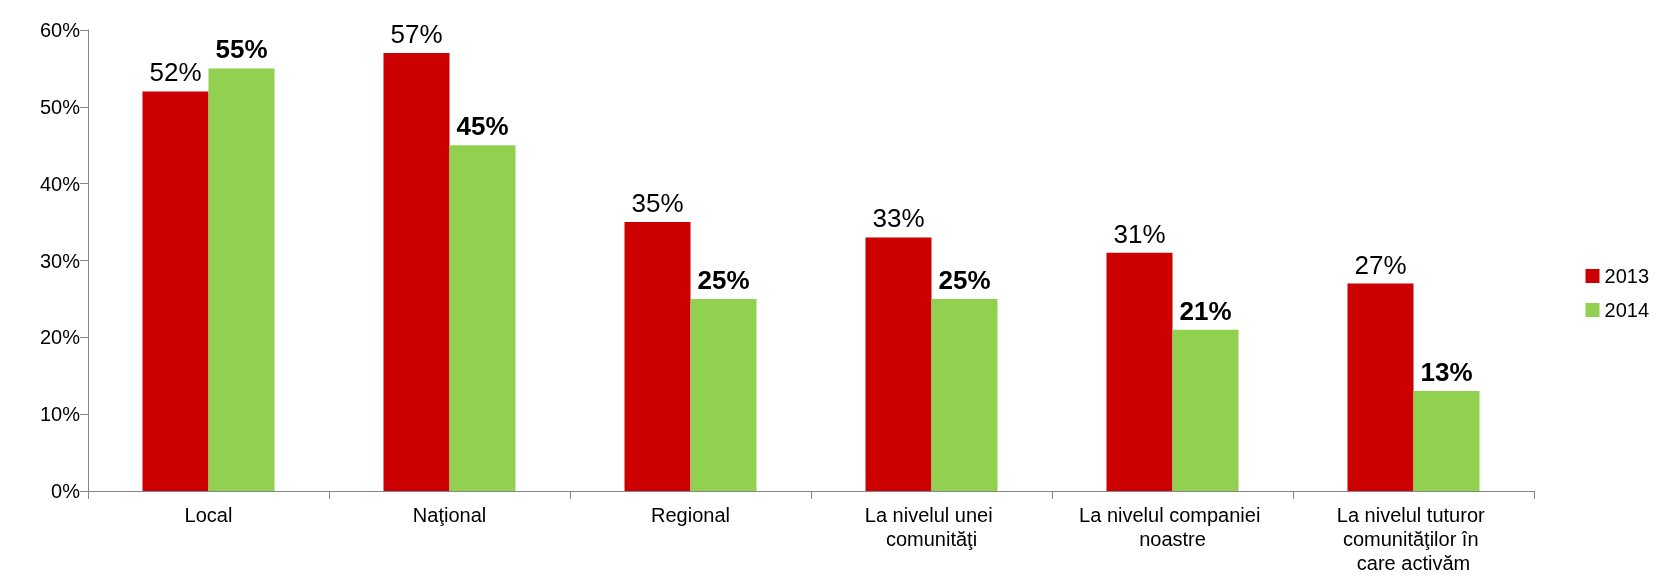 Image resolution: width=1664 pixels, height=586 pixels. What do you see at coordinates (60, 337) in the screenshot?
I see `y-tick-label: 20%` at bounding box center [60, 337].